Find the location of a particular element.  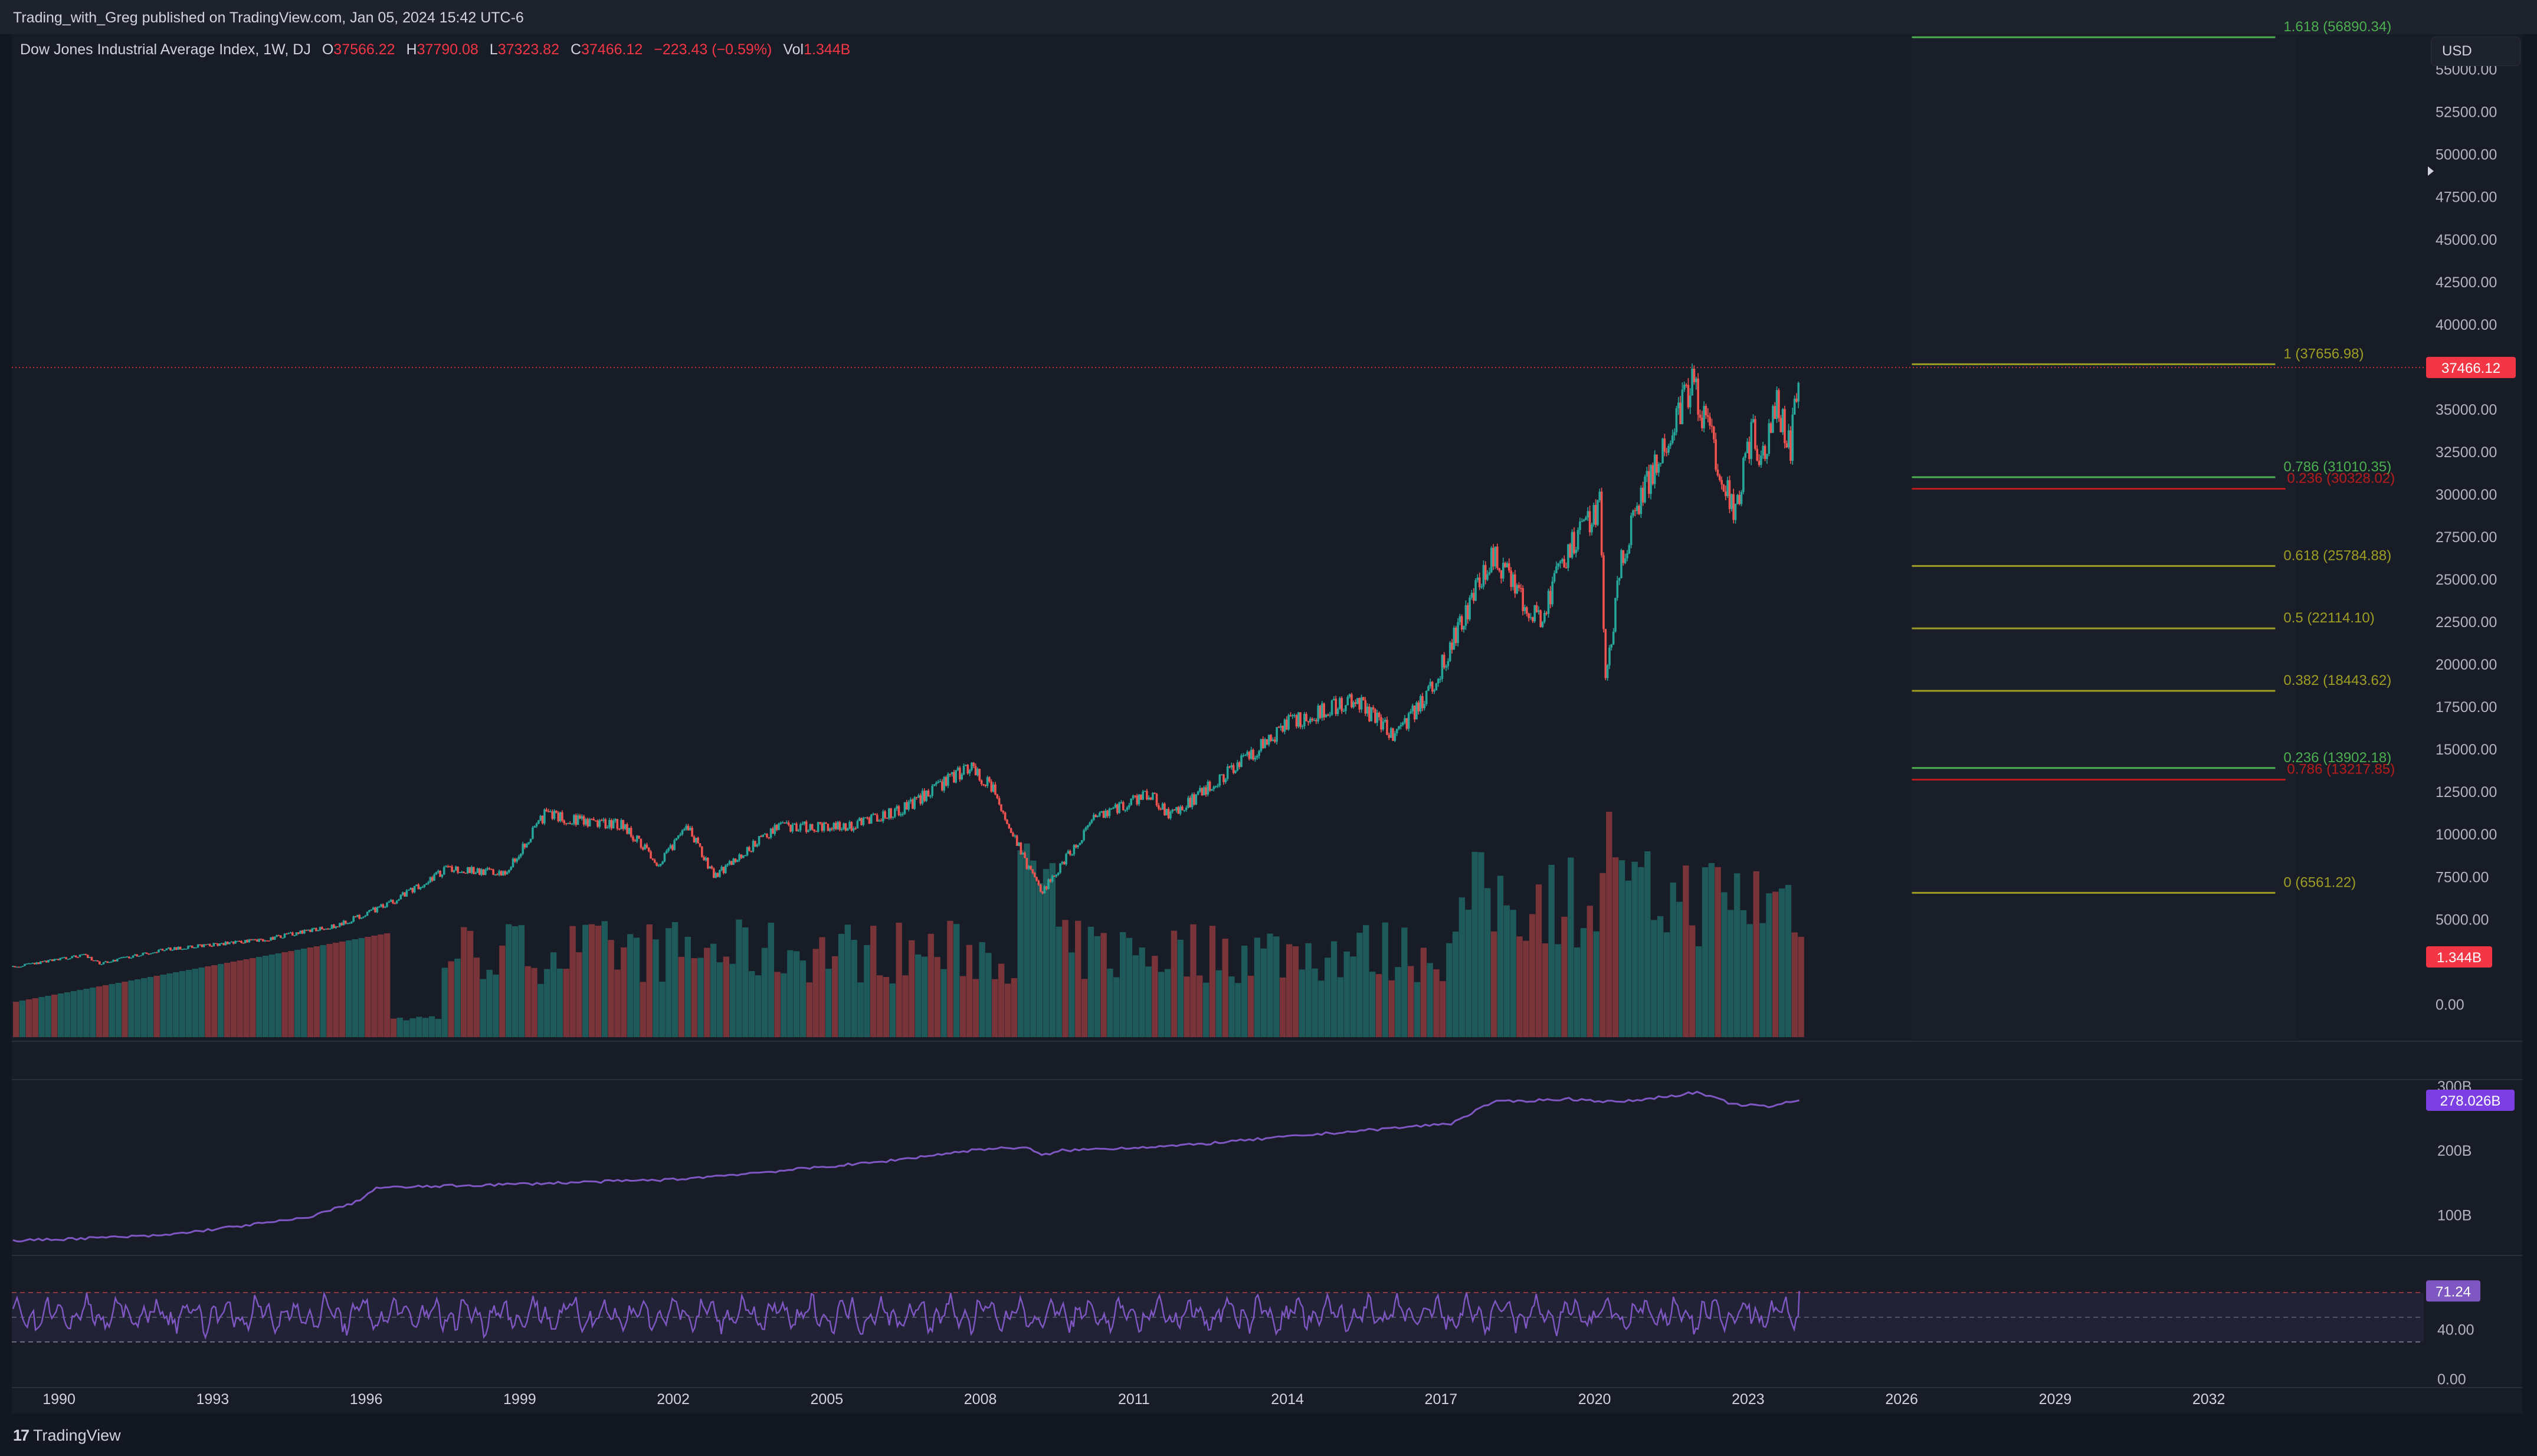

price-axis-tick: 17500.00 is located at coordinates (2466, 707).